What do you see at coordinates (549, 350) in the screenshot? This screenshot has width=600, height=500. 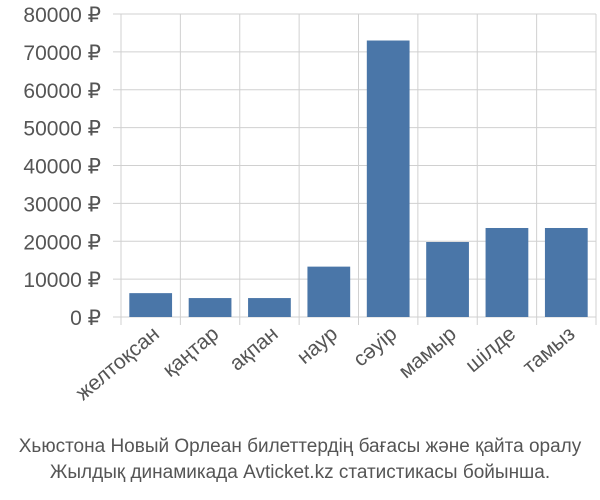 I see `x-category-label: тамыз` at bounding box center [549, 350].